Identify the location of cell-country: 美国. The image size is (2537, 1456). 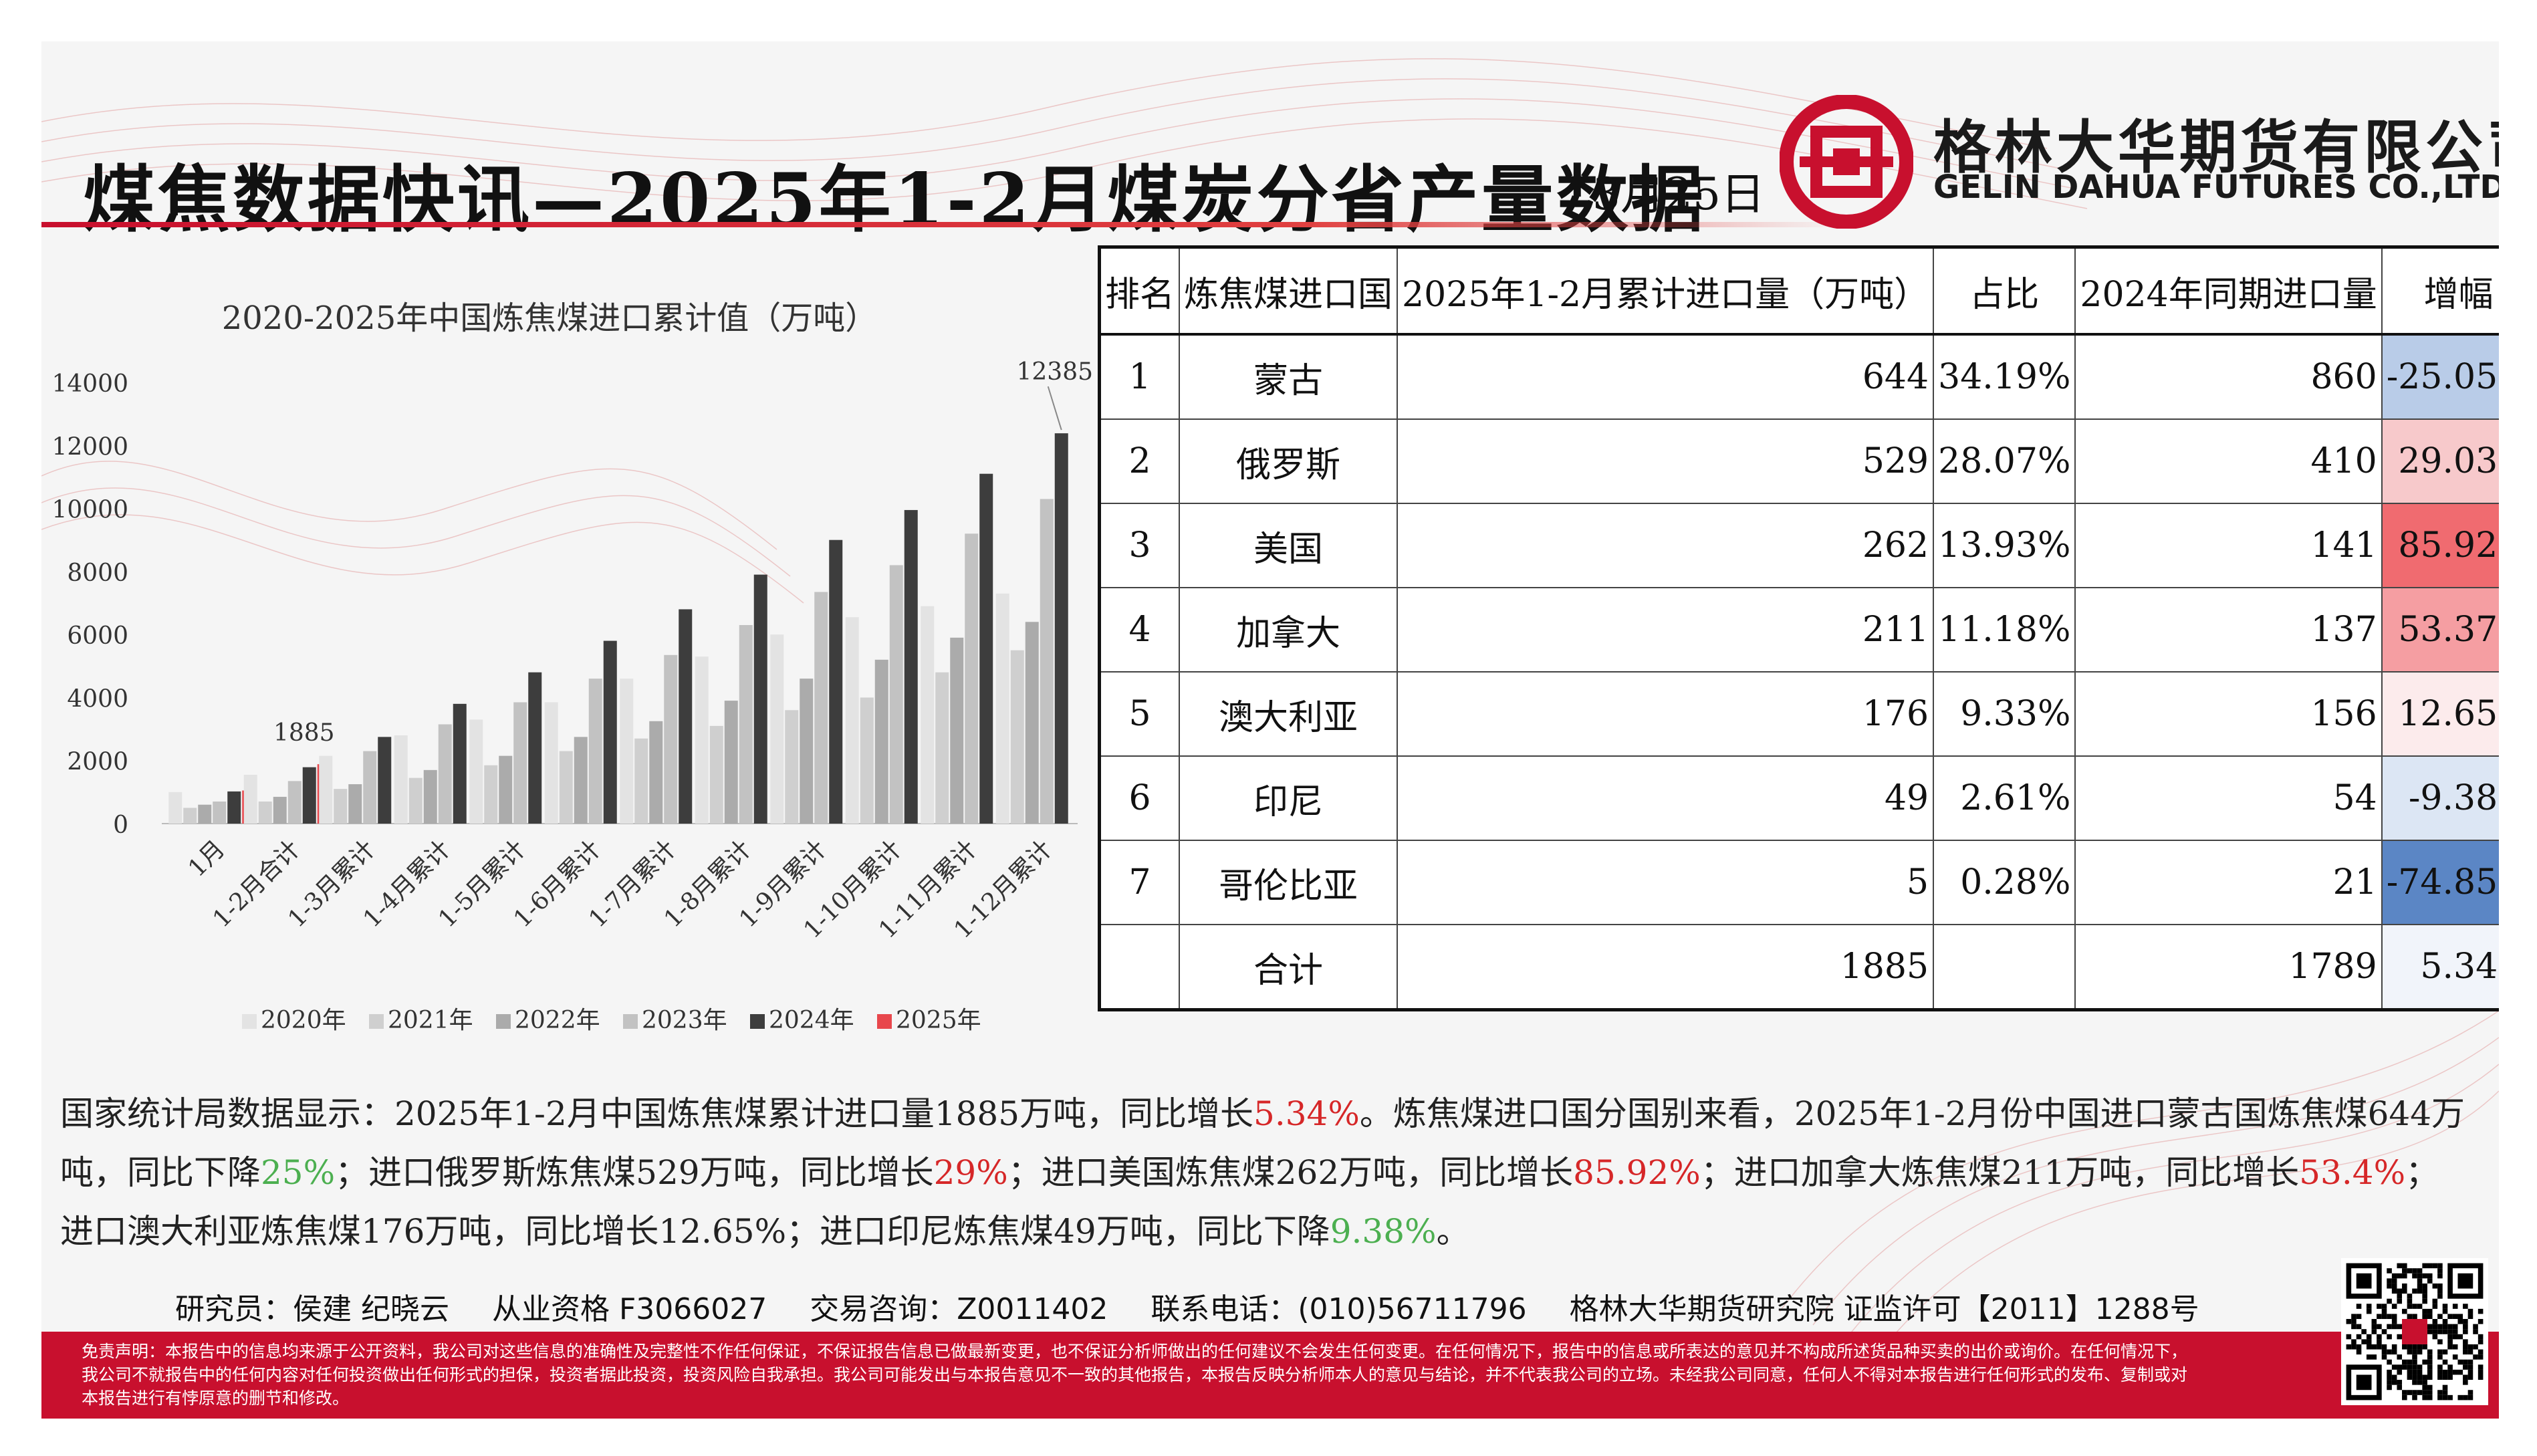
(1289, 545).